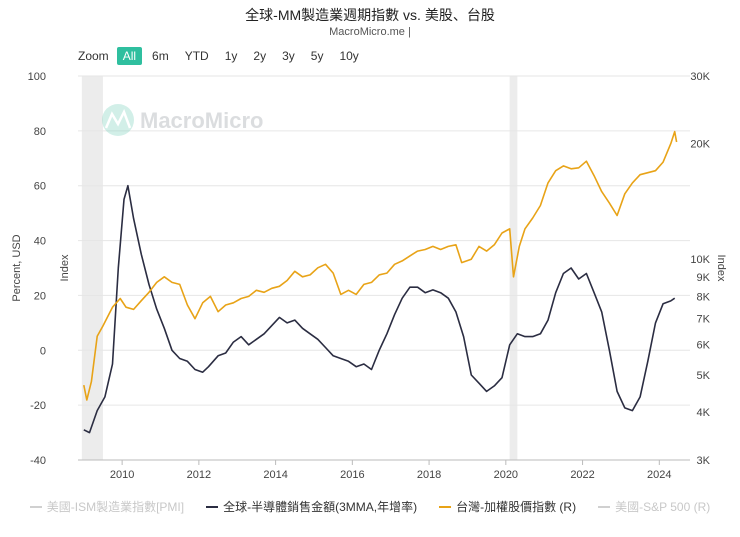  What do you see at coordinates (38, 406) in the screenshot?
I see `left-tick-label: -20` at bounding box center [38, 406].